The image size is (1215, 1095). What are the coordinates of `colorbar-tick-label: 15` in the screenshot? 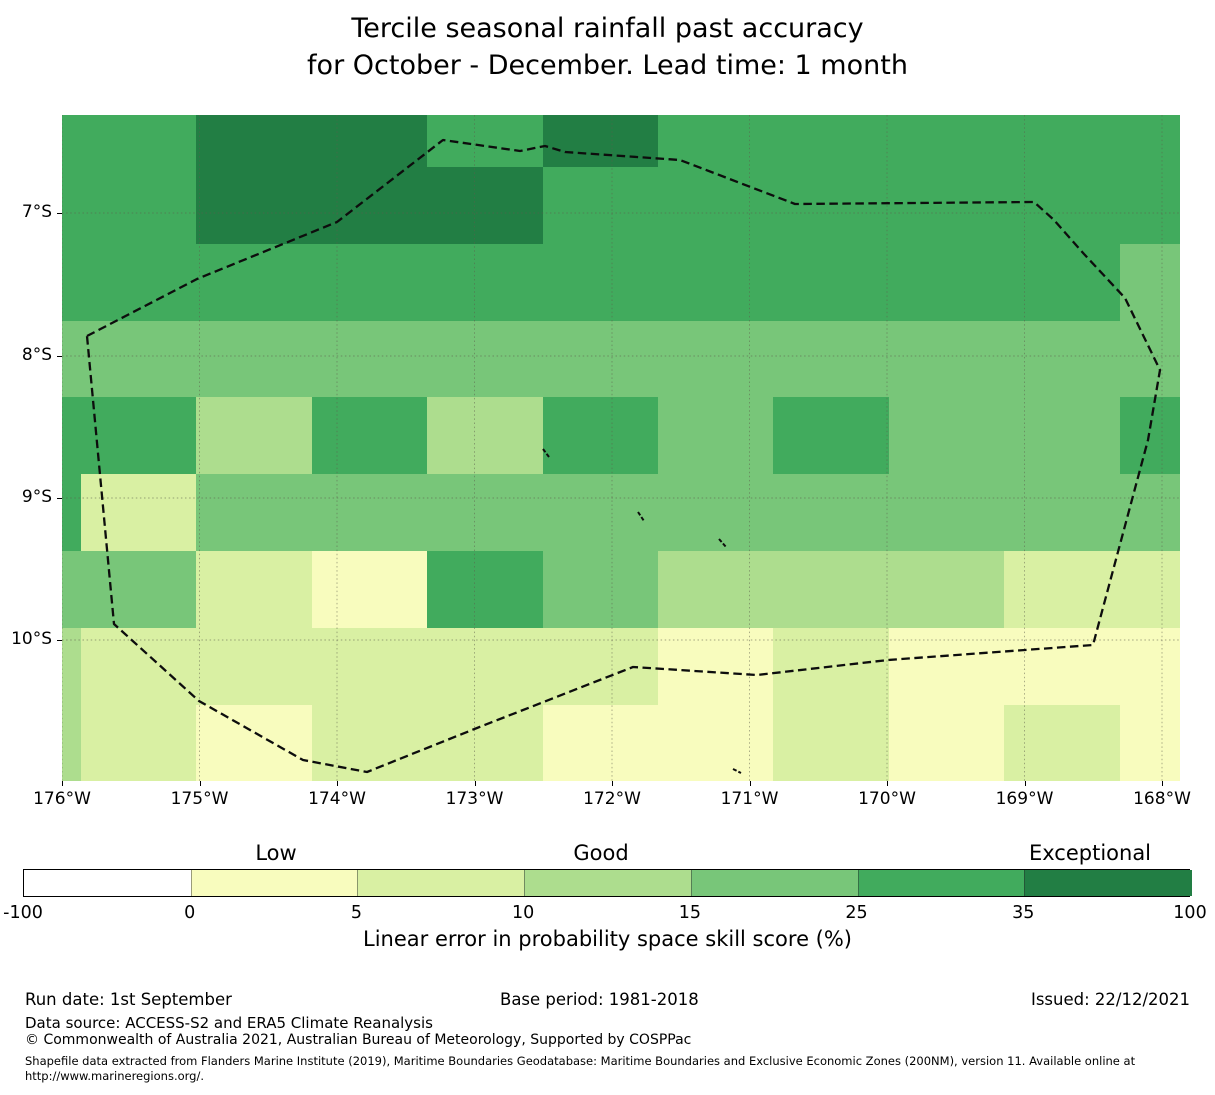 It's located at (689, 913).